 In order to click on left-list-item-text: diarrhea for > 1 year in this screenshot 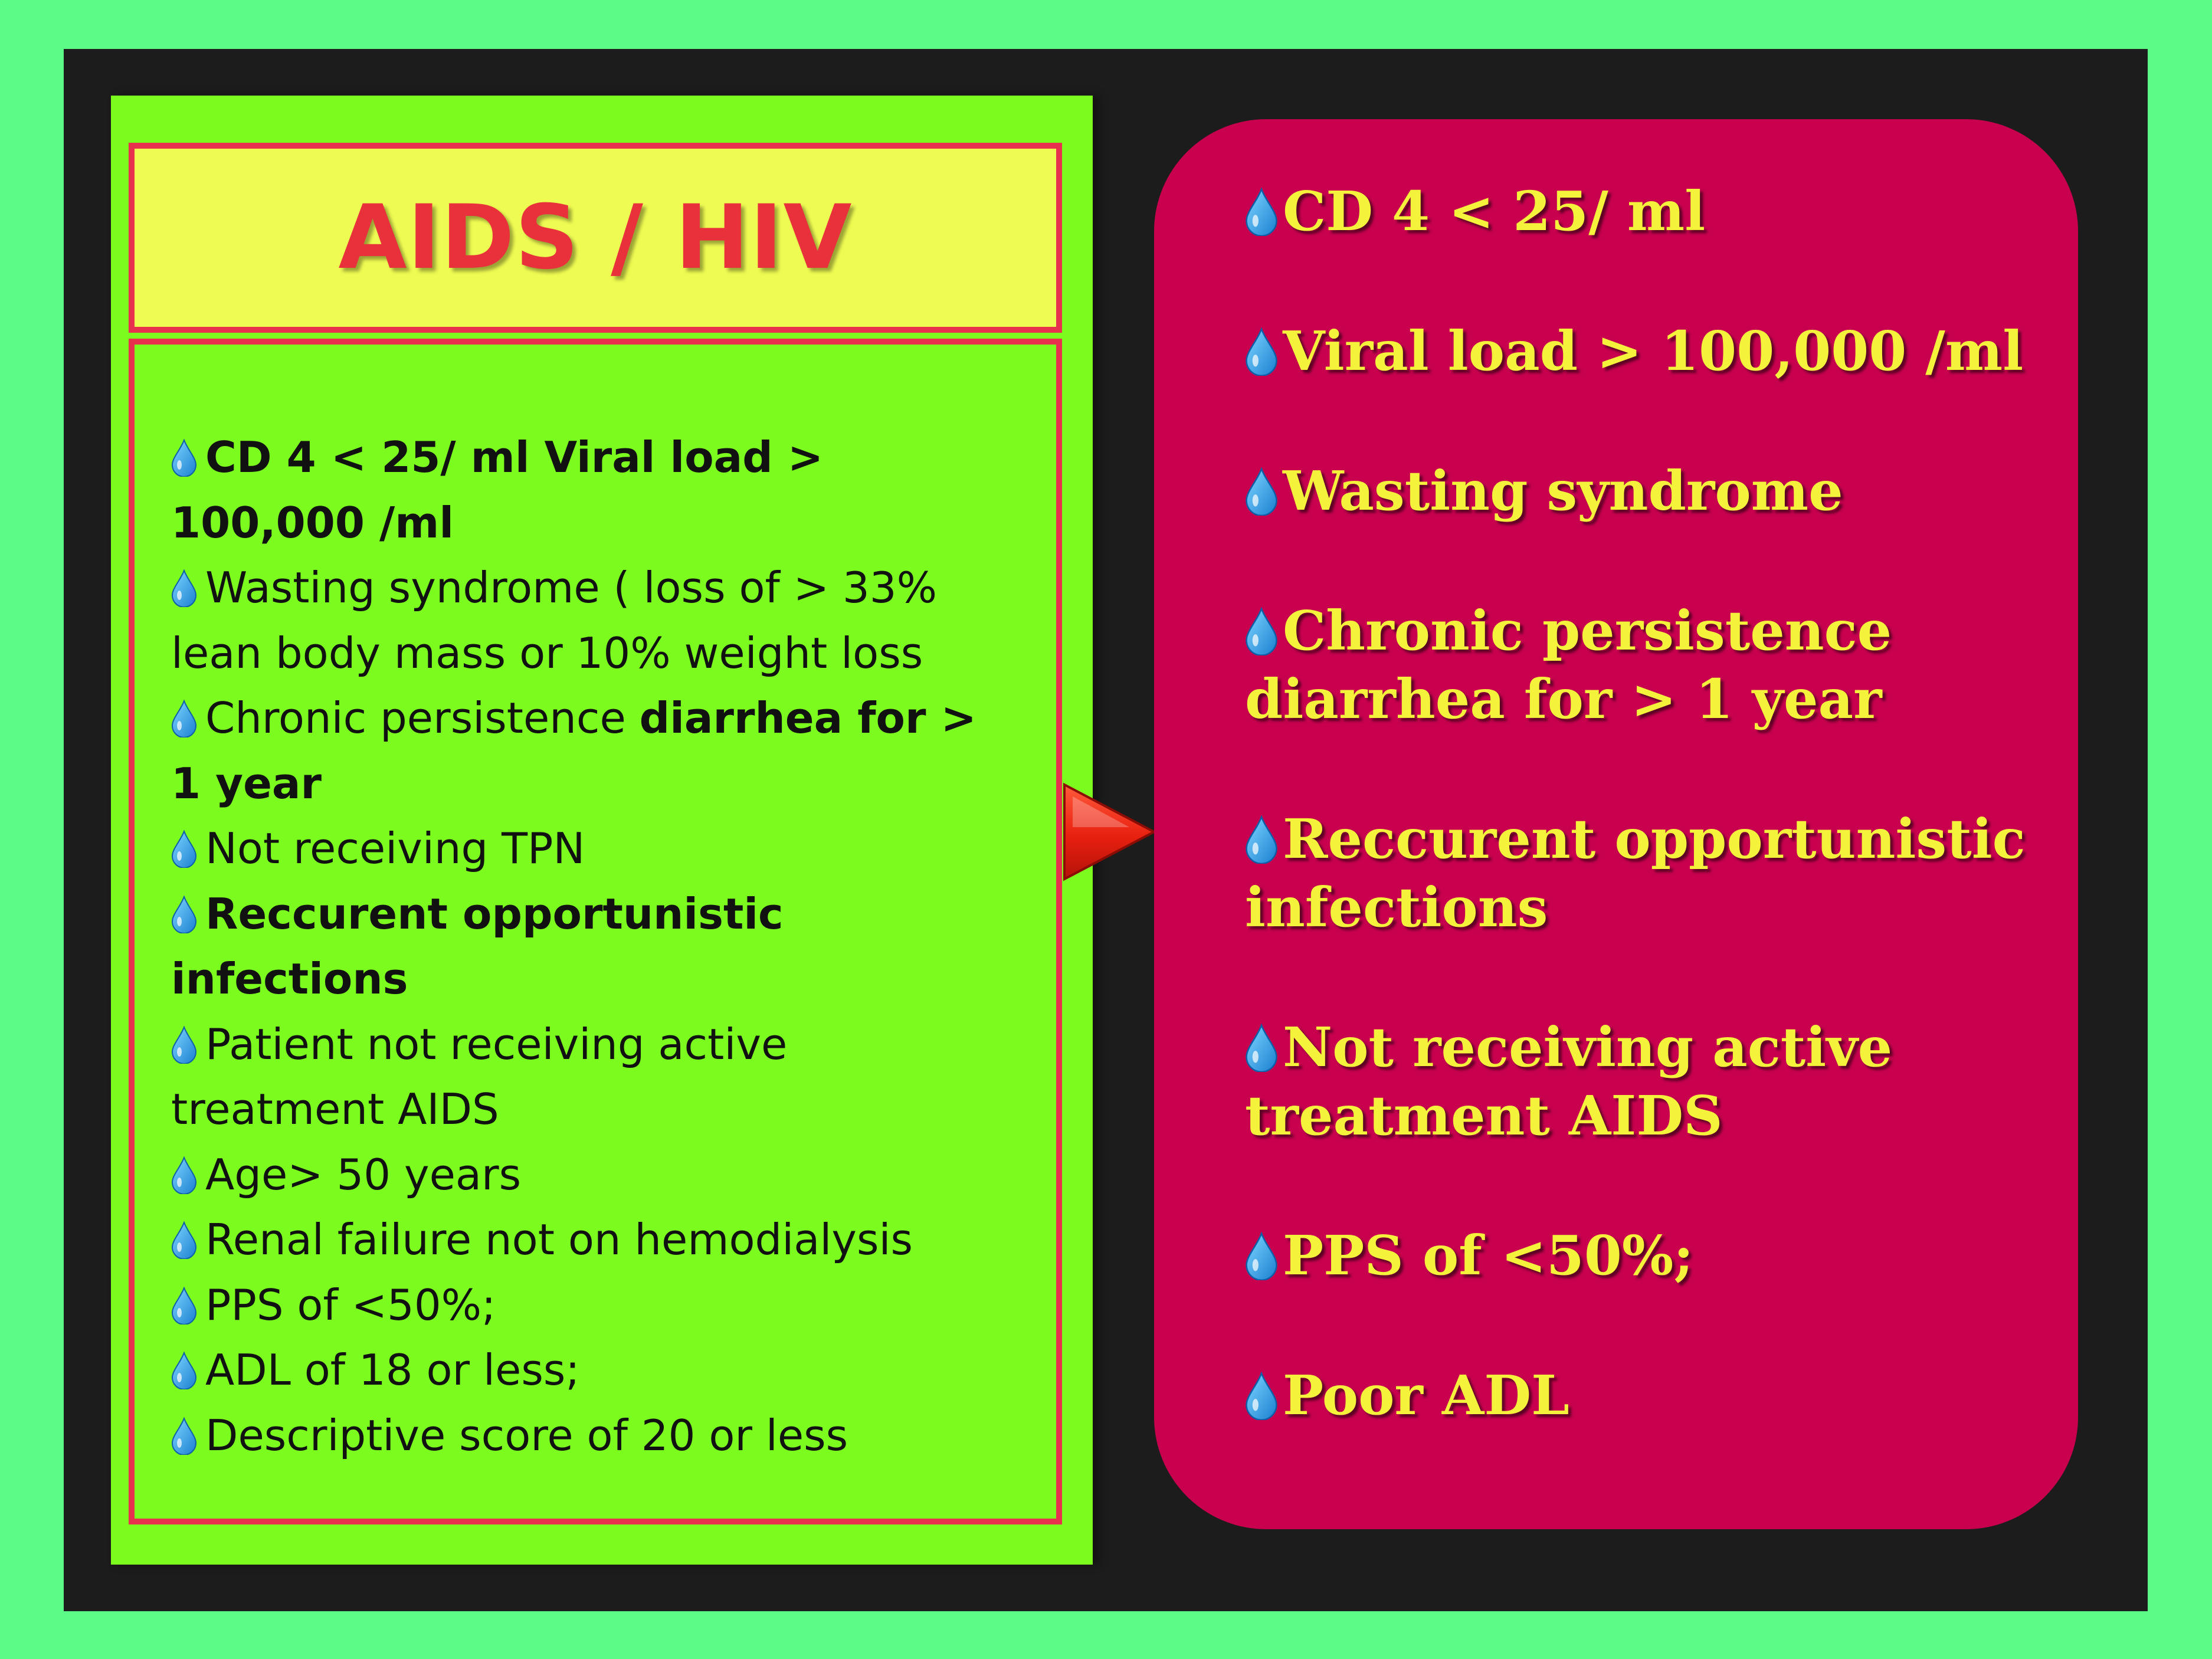, I will do `click(573, 750)`.